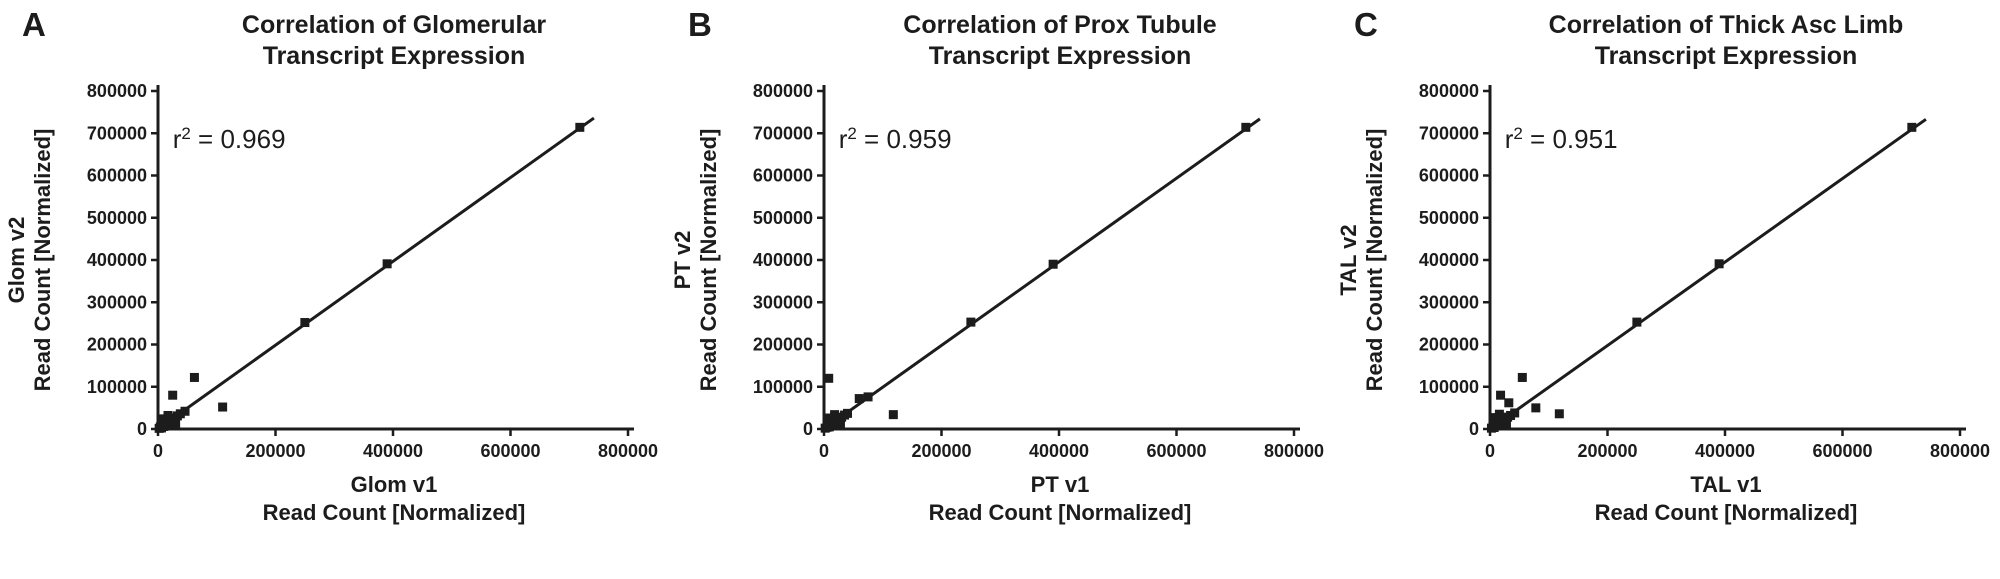 The image size is (2000, 579). I want to click on x-tick-label: 200000, so click(941, 451).